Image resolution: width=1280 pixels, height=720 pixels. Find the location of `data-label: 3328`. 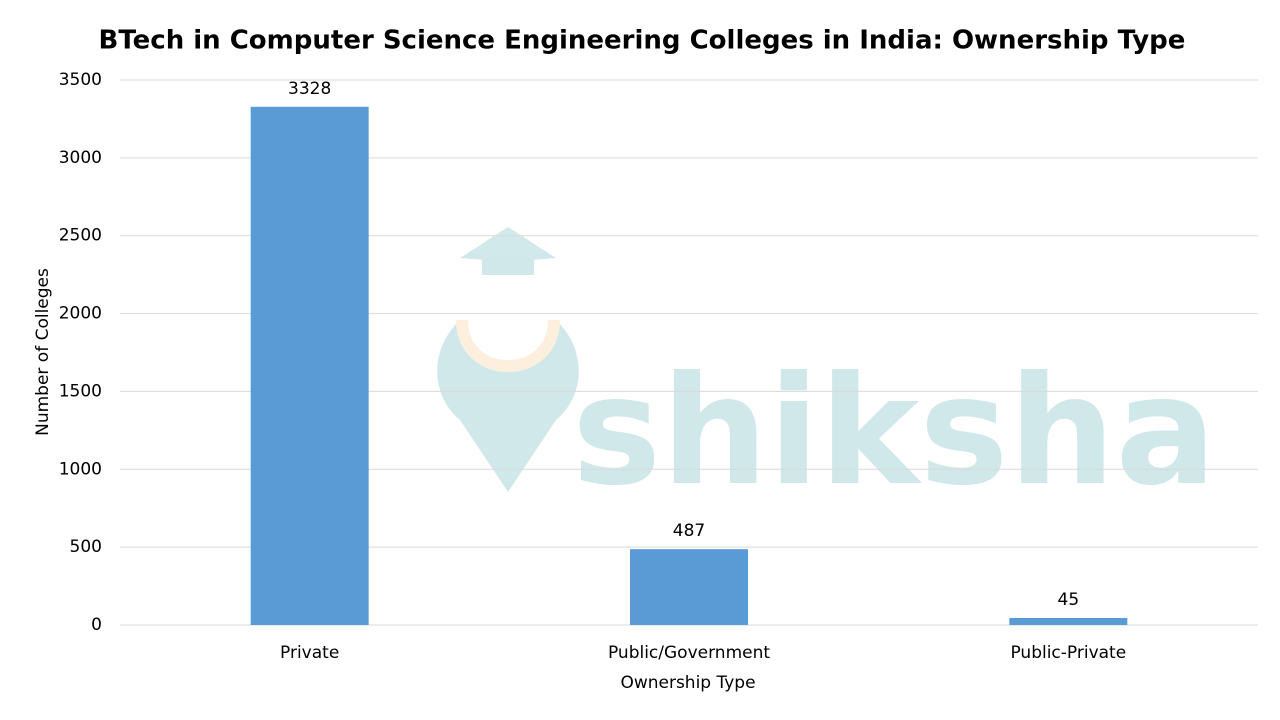

data-label: 3328 is located at coordinates (309, 89).